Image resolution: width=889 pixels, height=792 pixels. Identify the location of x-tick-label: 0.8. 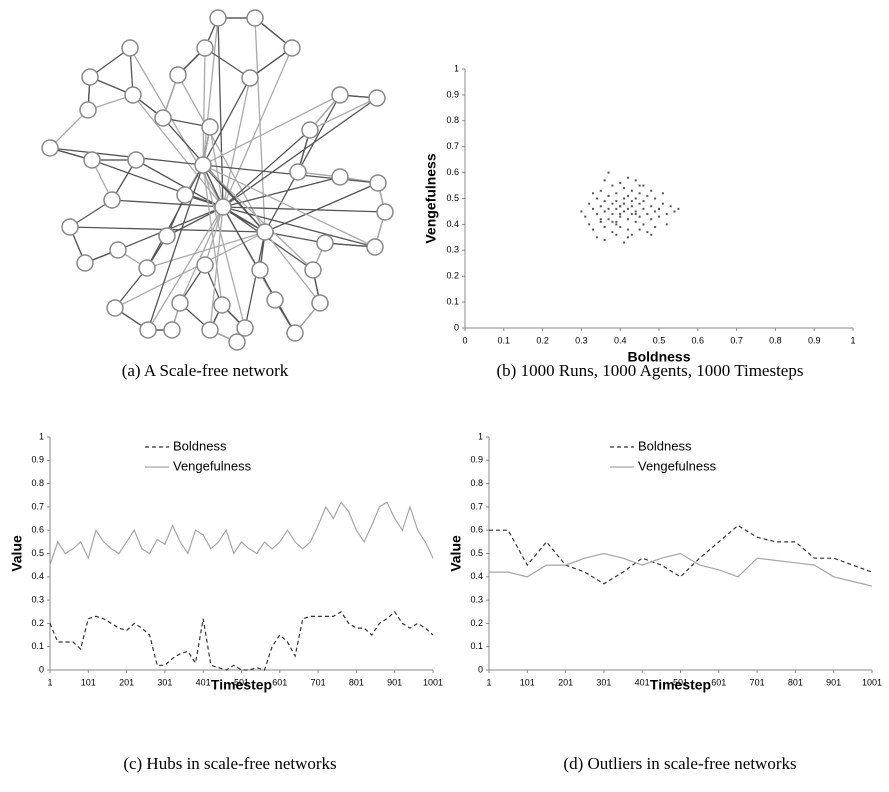
(775, 340).